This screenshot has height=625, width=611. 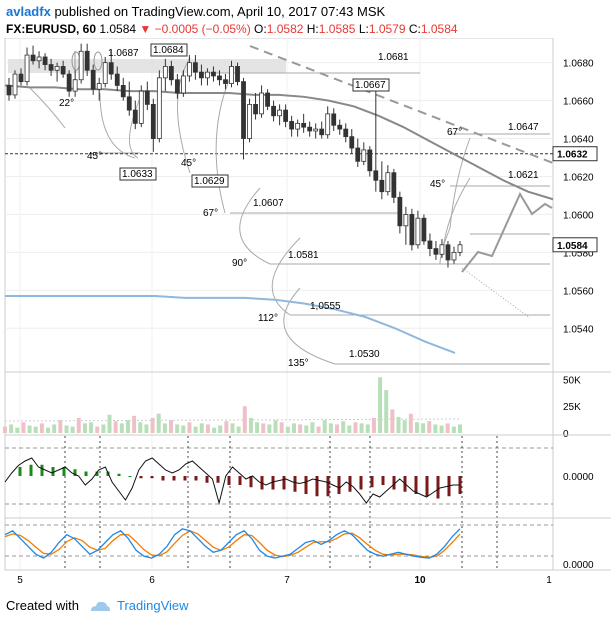 What do you see at coordinates (578, 291) in the screenshot?
I see `price-tick-label: 1.0560` at bounding box center [578, 291].